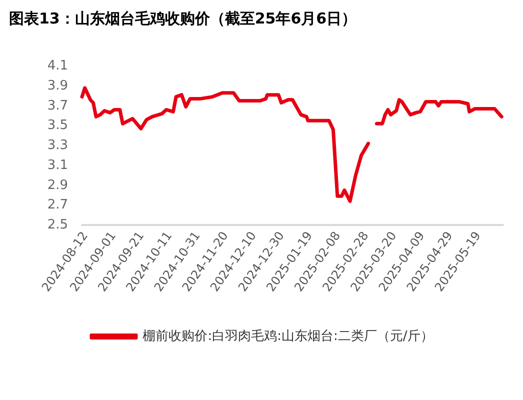 The image size is (523, 400). Describe the element at coordinates (57, 145) in the screenshot. I see `y-tick-label: 3.3` at that location.